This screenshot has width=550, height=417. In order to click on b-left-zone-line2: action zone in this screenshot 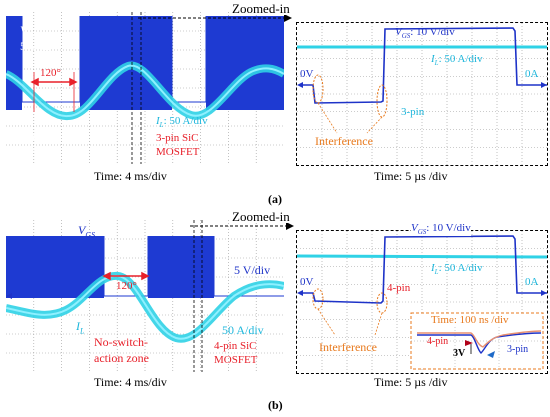, I will do `click(121, 358)`.